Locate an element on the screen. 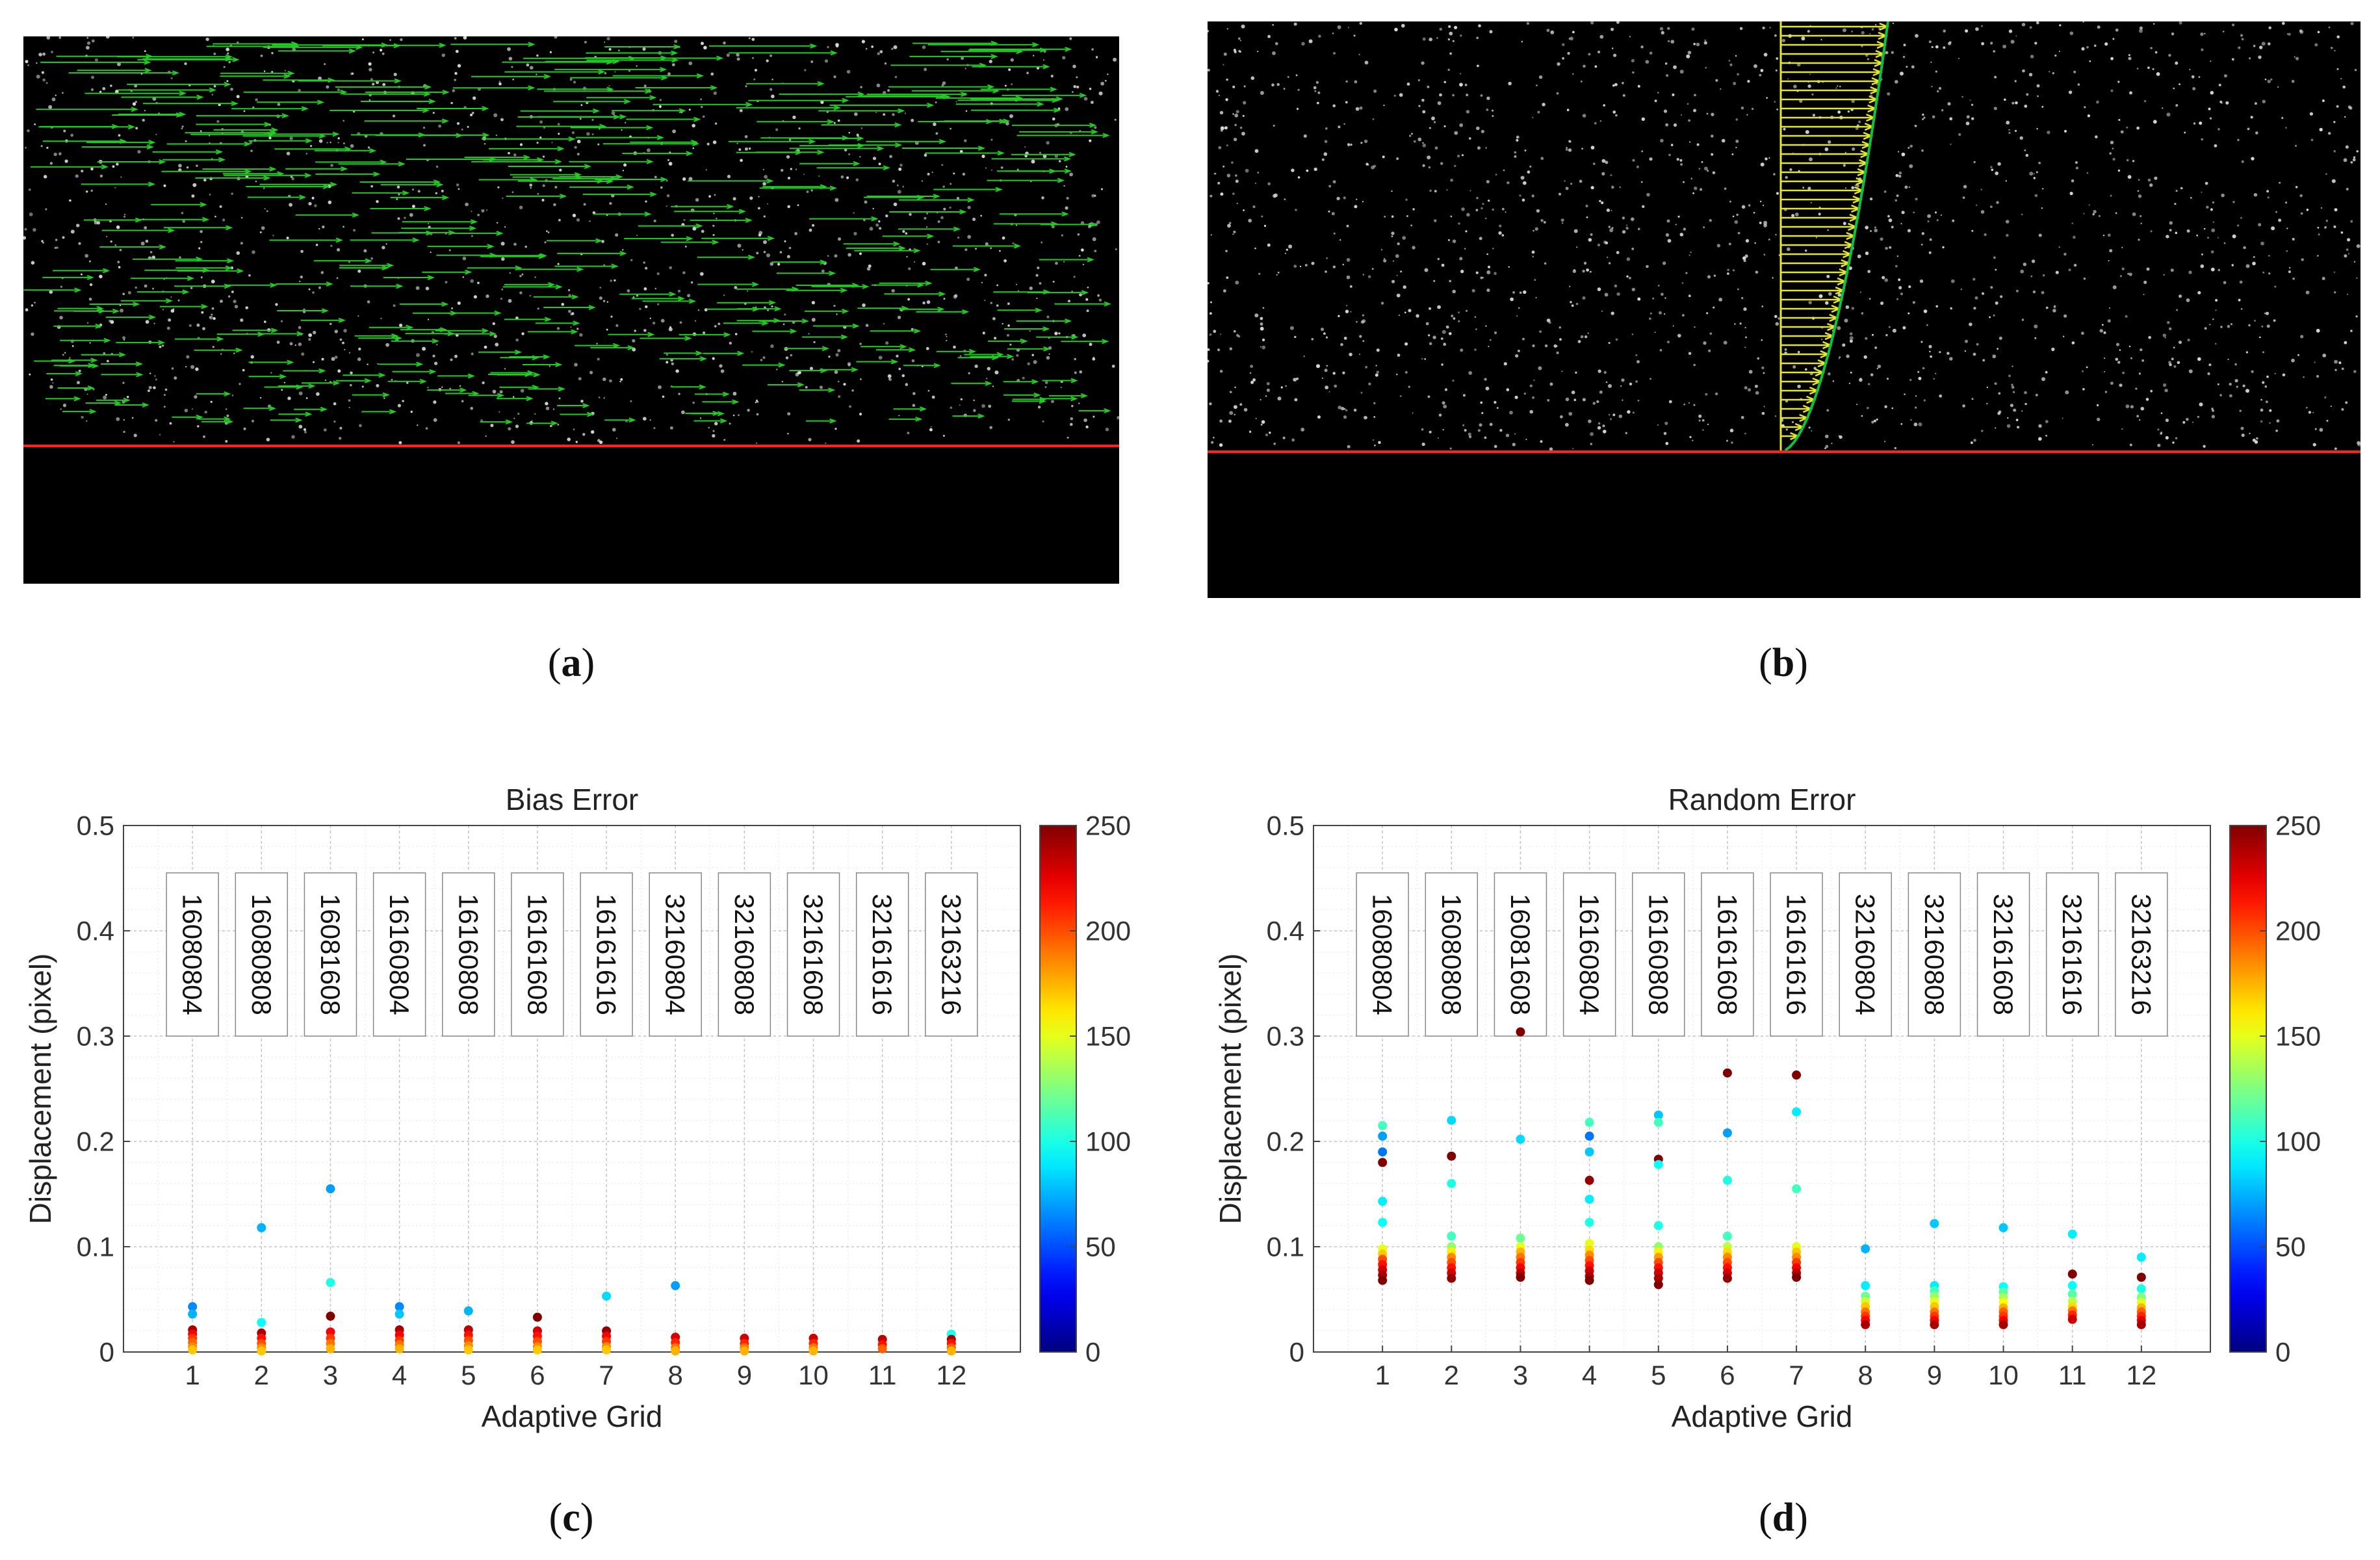  colorbar-tick-label: 200 is located at coordinates (1108, 931).